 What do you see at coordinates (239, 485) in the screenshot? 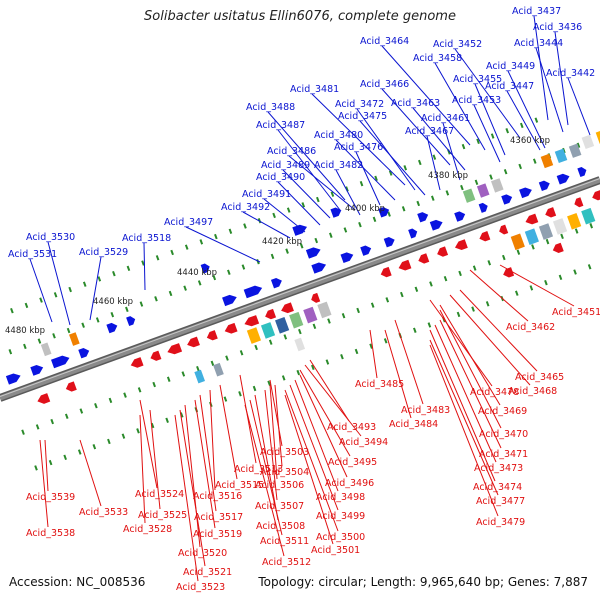
I see `reverse-gene-label: Acid_3515` at bounding box center [239, 485].